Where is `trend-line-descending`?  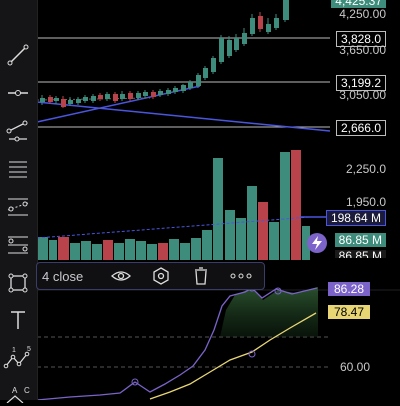
trend-line-descending is located at coordinates (183, 116).